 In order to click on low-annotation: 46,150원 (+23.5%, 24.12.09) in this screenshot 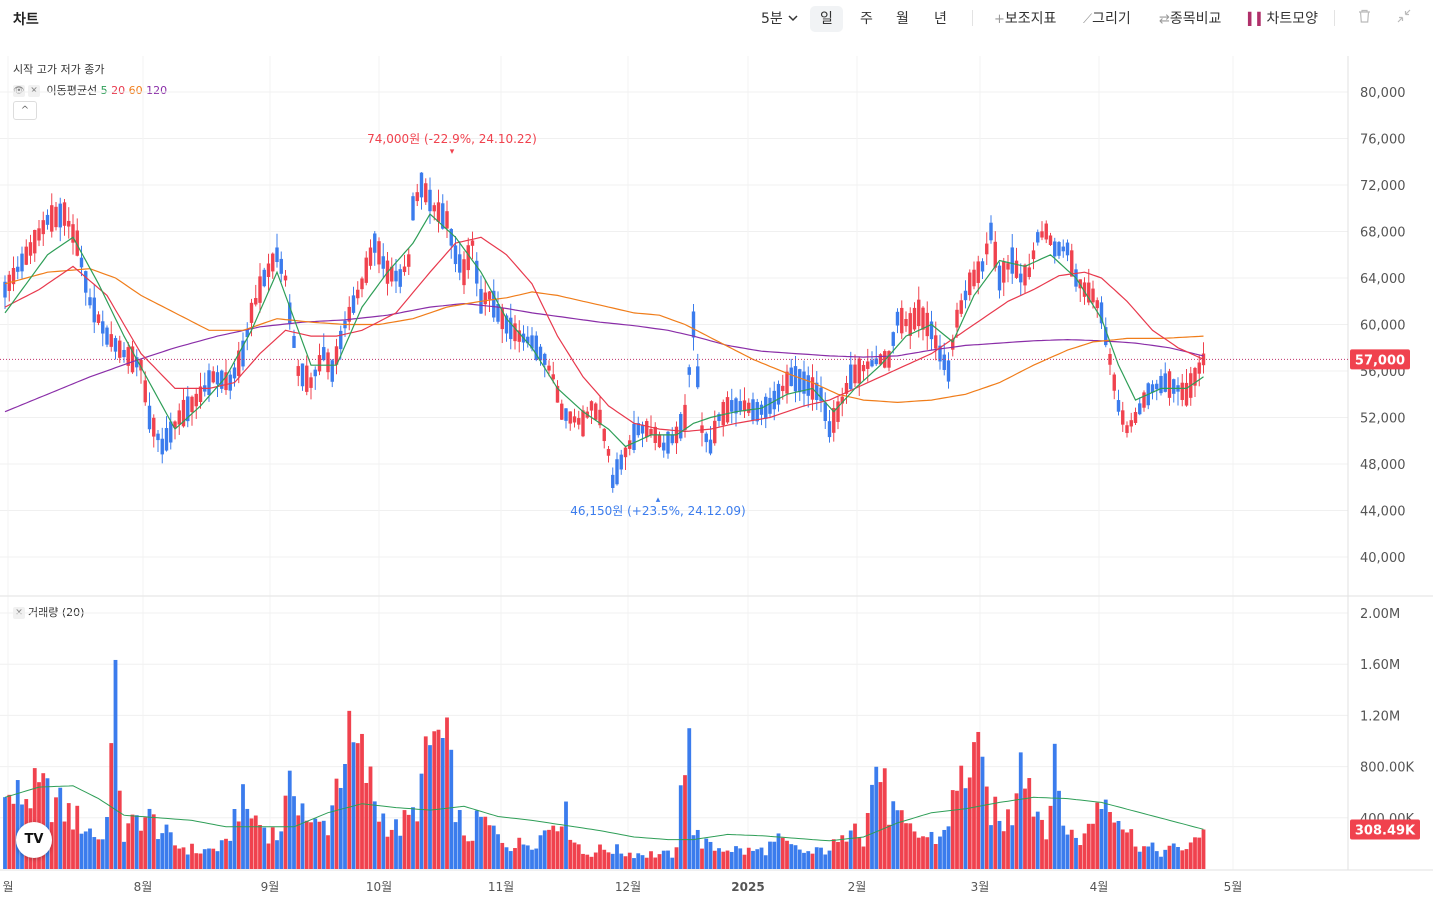, I will do `click(657, 511)`.